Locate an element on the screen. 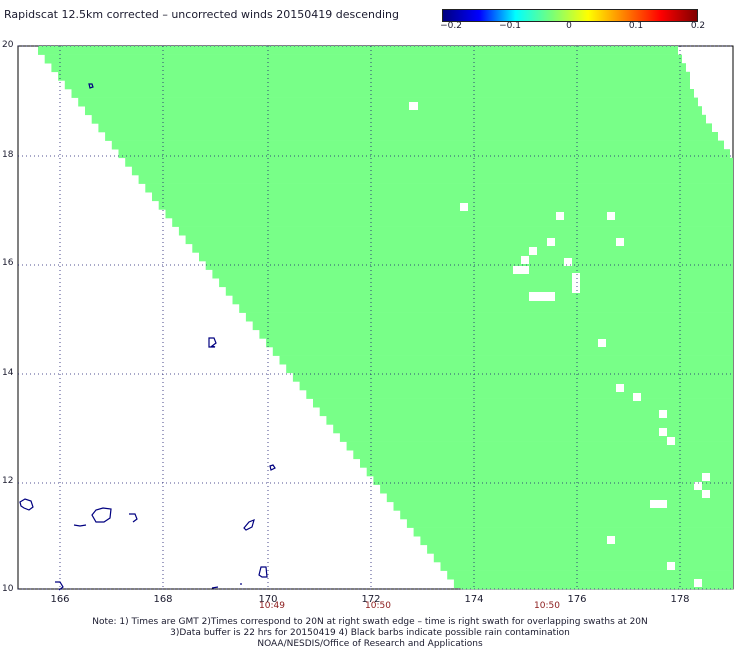 The image size is (740, 650). pass-time-label: 10:50 is located at coordinates (378, 606).